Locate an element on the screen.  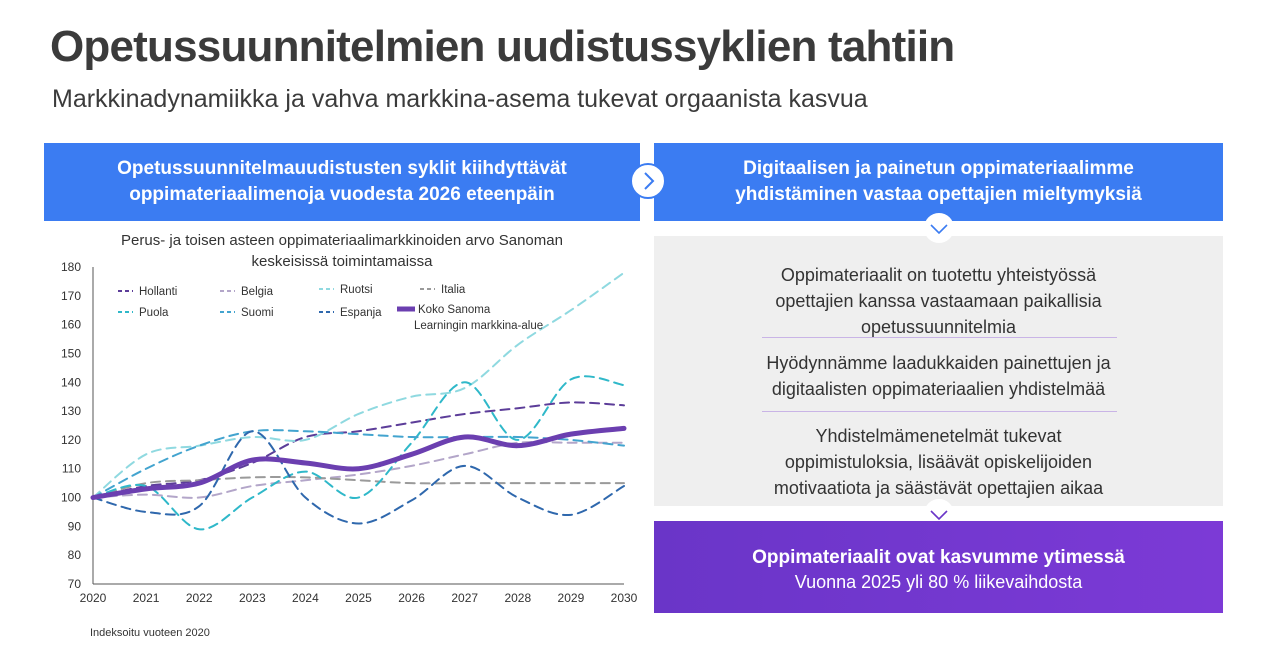
series-line-koko-sanoma-learningin-markkina-alue is located at coordinates (358, 463).